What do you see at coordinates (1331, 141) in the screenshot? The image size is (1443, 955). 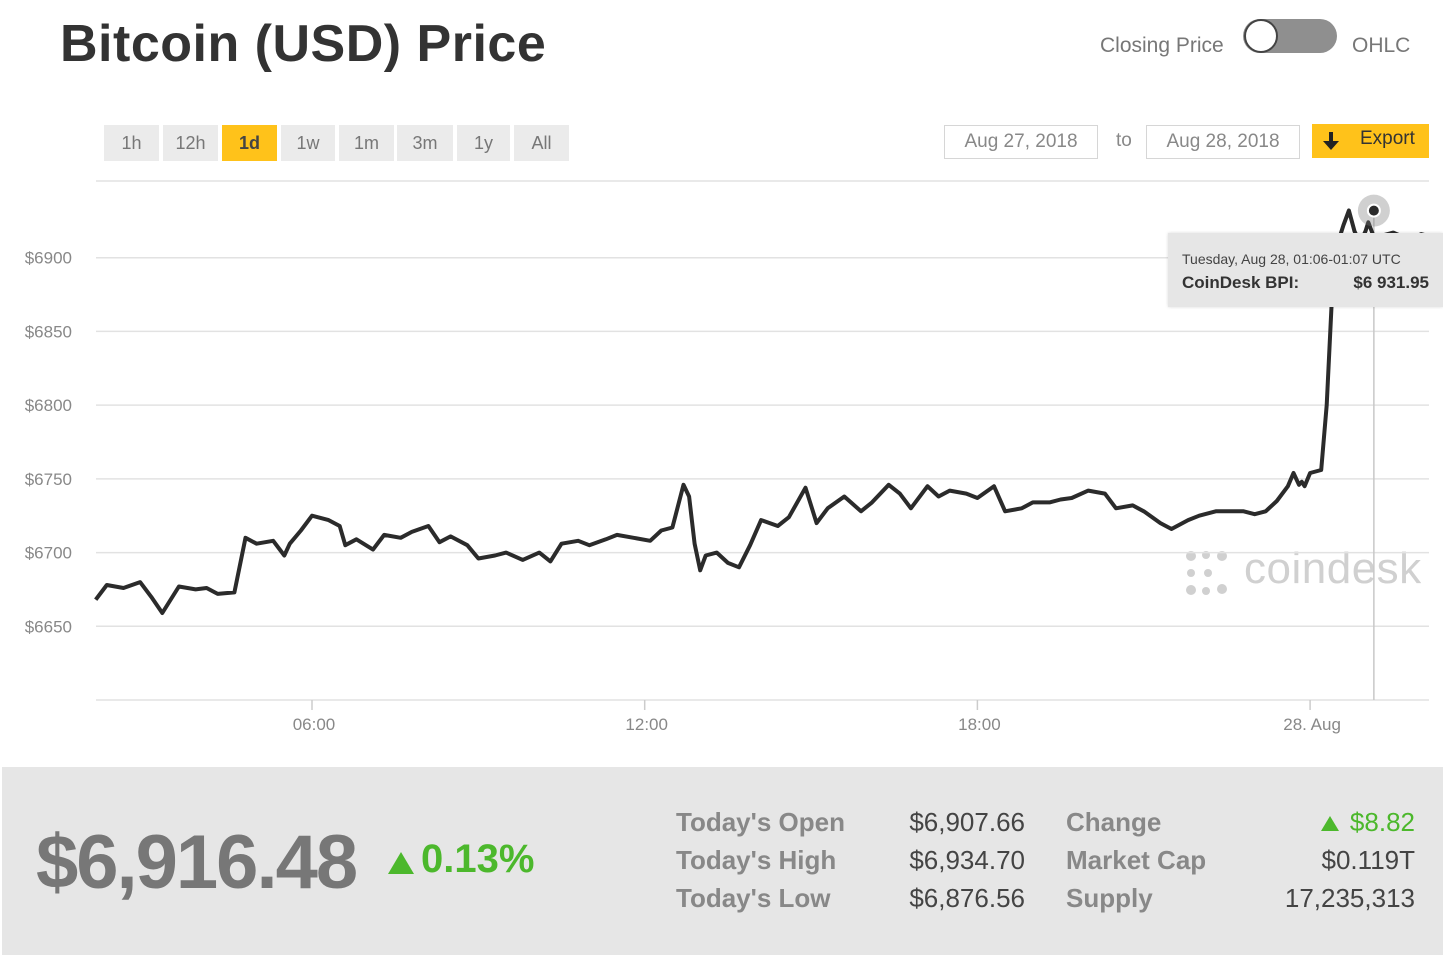 I see `download-arrow-icon` at bounding box center [1331, 141].